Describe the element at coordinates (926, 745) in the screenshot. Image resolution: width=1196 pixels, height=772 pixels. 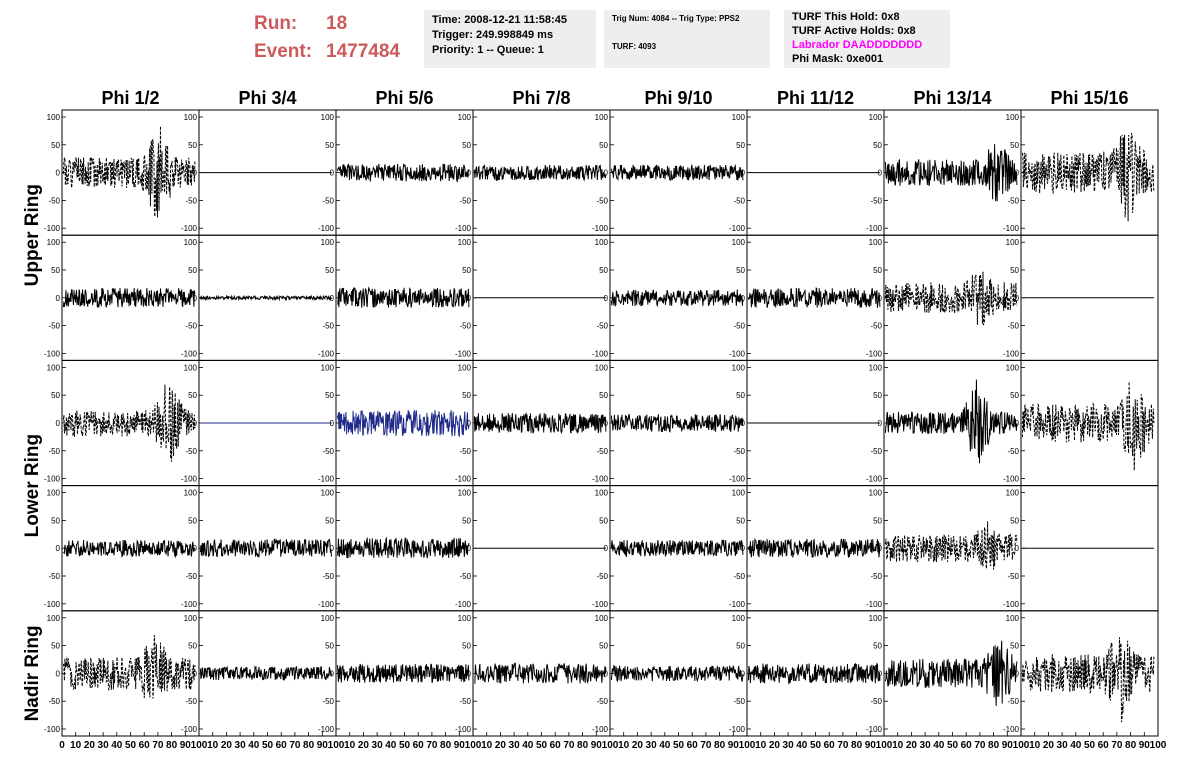
I see `x-tick-label: 30` at that location.